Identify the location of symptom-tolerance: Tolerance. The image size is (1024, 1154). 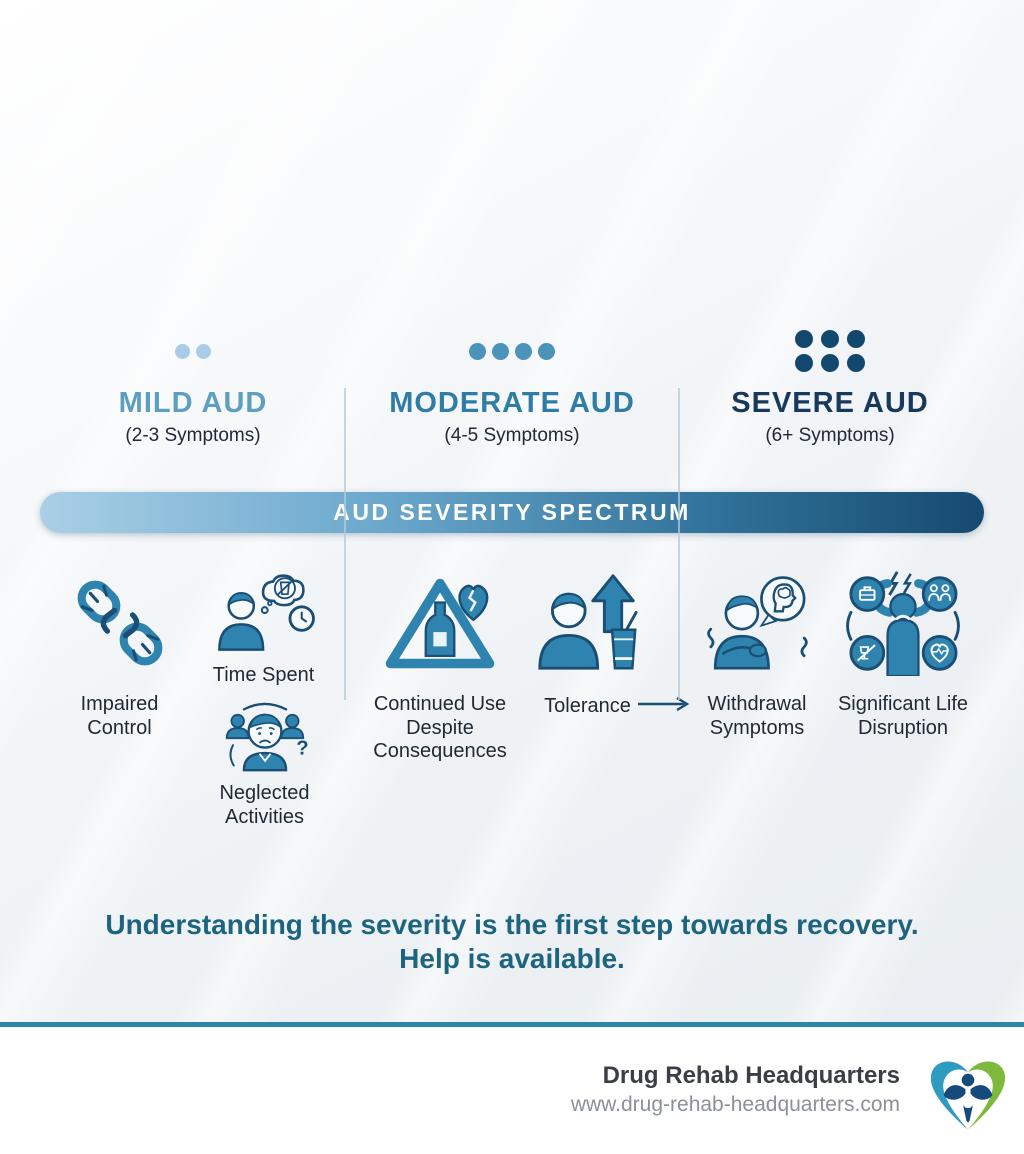
(587, 644).